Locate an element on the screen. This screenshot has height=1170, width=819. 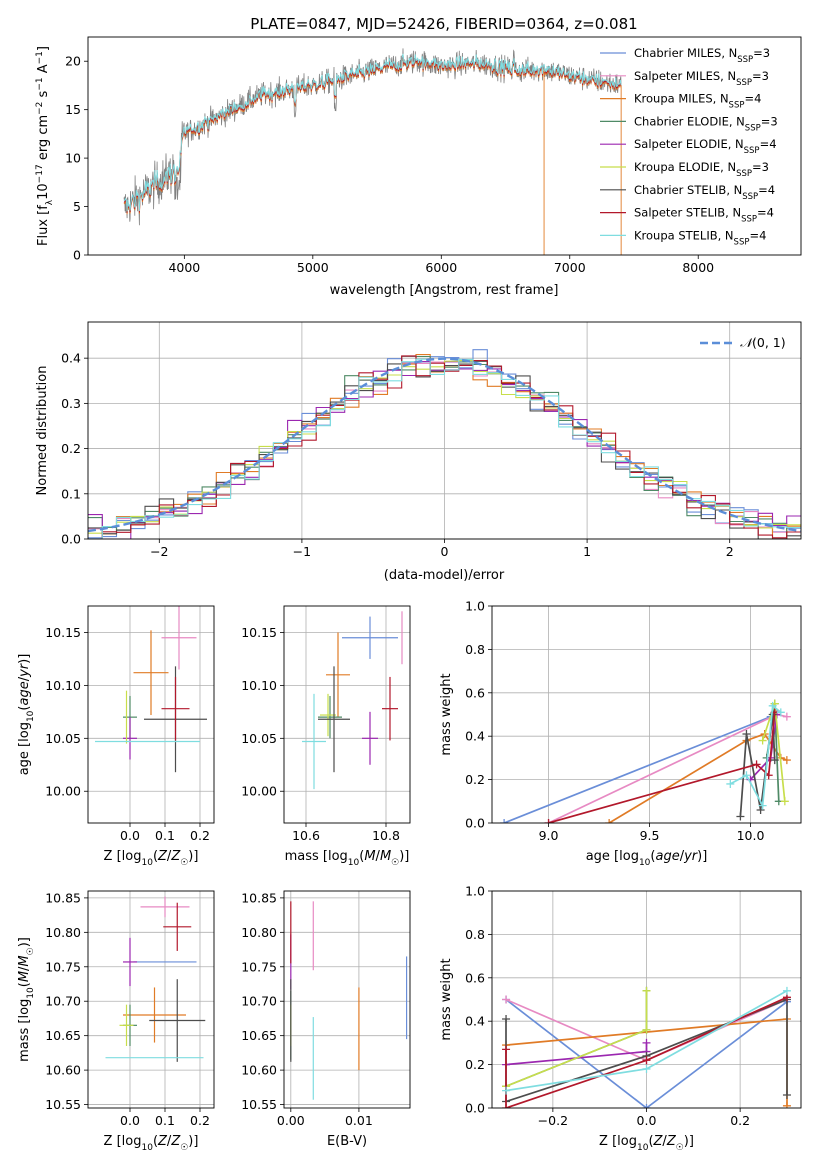
x-axis-label: wavelength [Angstrom, rest frame] is located at coordinates (444, 290).